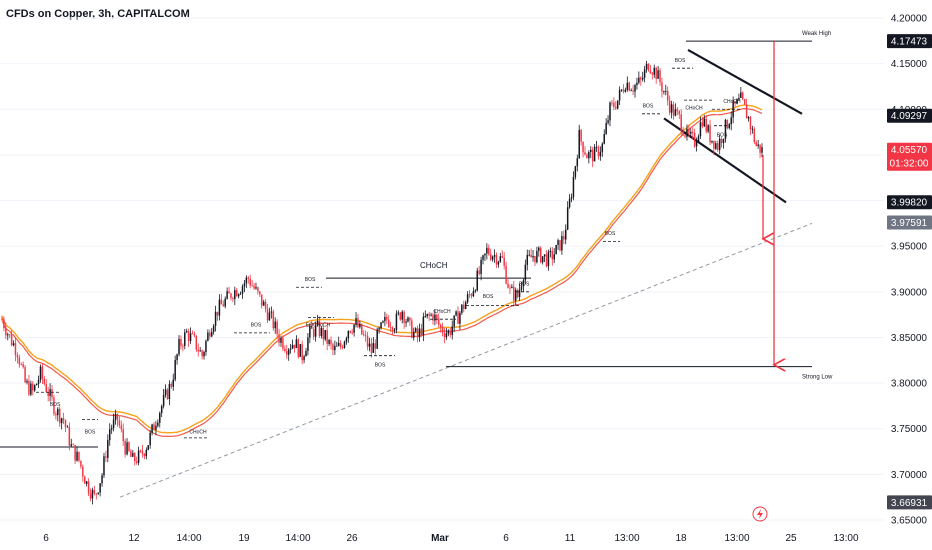  What do you see at coordinates (760, 514) in the screenshot?
I see `lightning-icon` at bounding box center [760, 514].